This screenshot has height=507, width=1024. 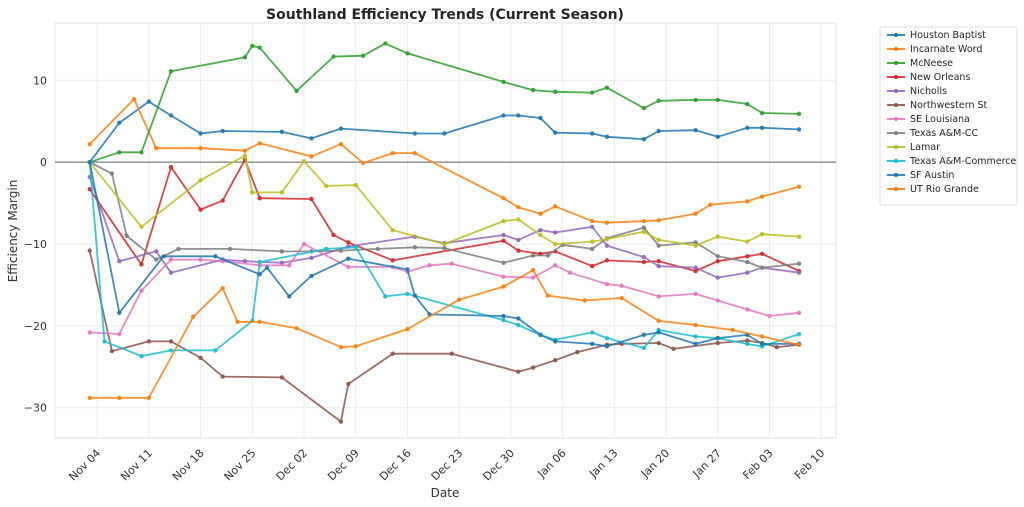 What do you see at coordinates (963, 161) in the screenshot?
I see `legend-label: Texas A&M-Commerce` at bounding box center [963, 161].